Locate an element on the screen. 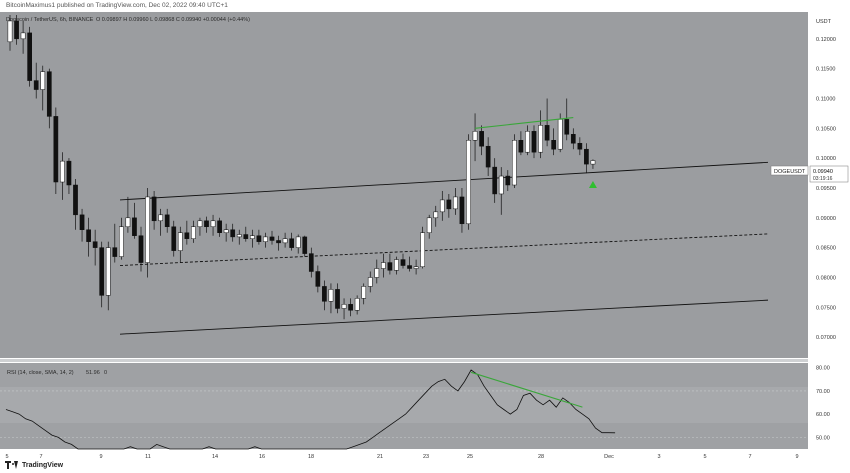 The height and width of the screenshot is (473, 850). channel-line-upper is located at coordinates (444, 181).